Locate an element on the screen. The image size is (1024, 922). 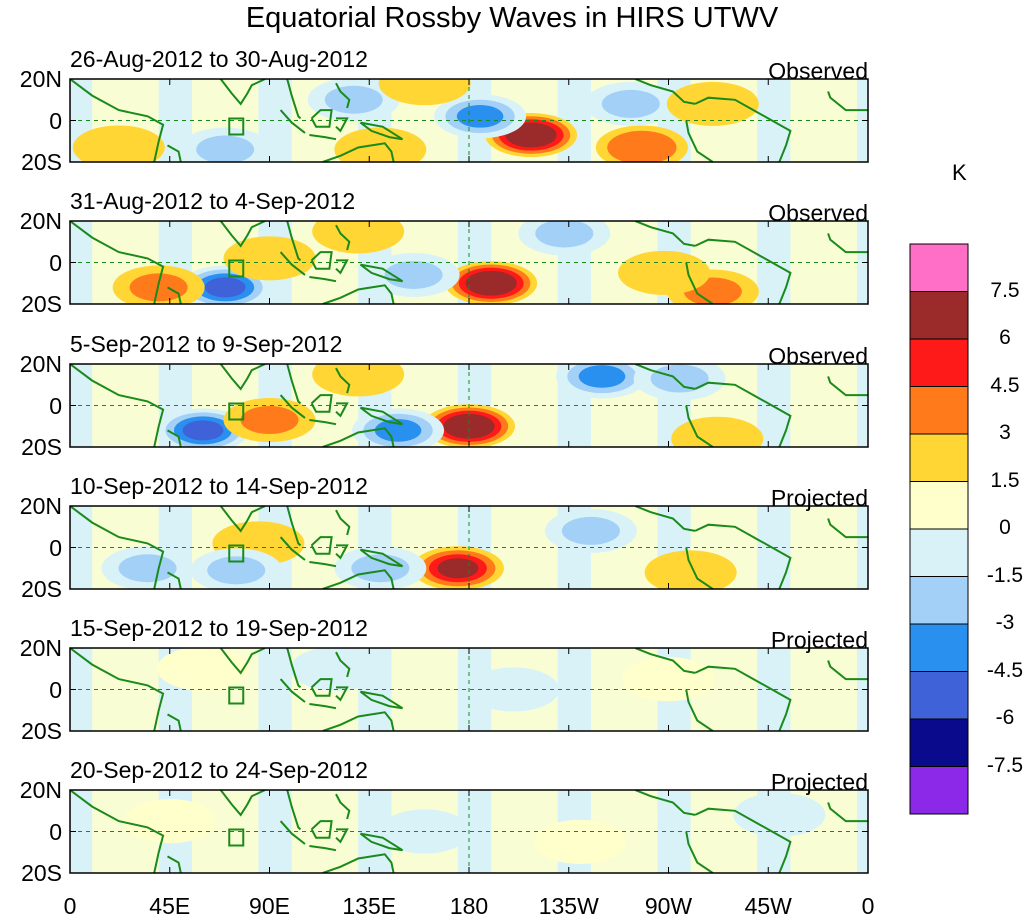
x-tick-label: 0 is located at coordinates (868, 906).